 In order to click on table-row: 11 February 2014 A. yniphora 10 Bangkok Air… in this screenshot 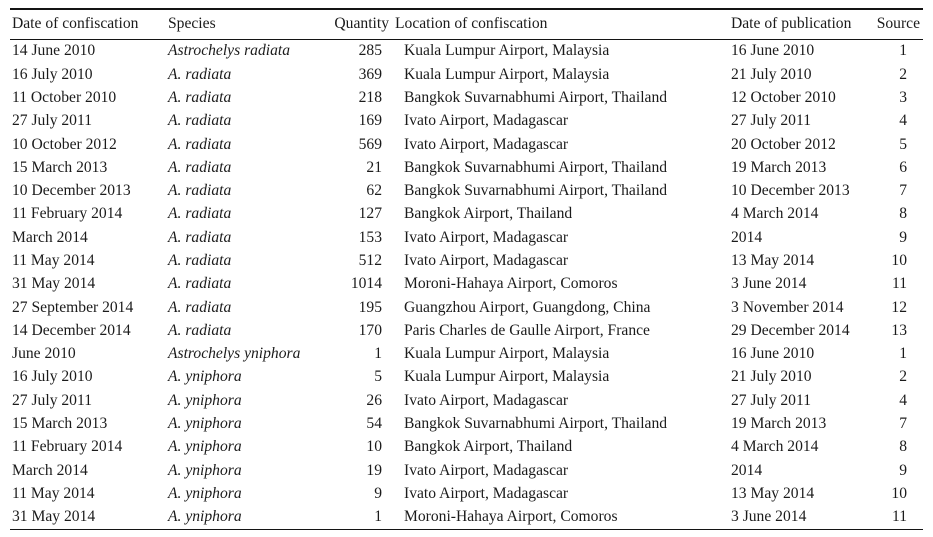, I will do `click(466, 447)`.